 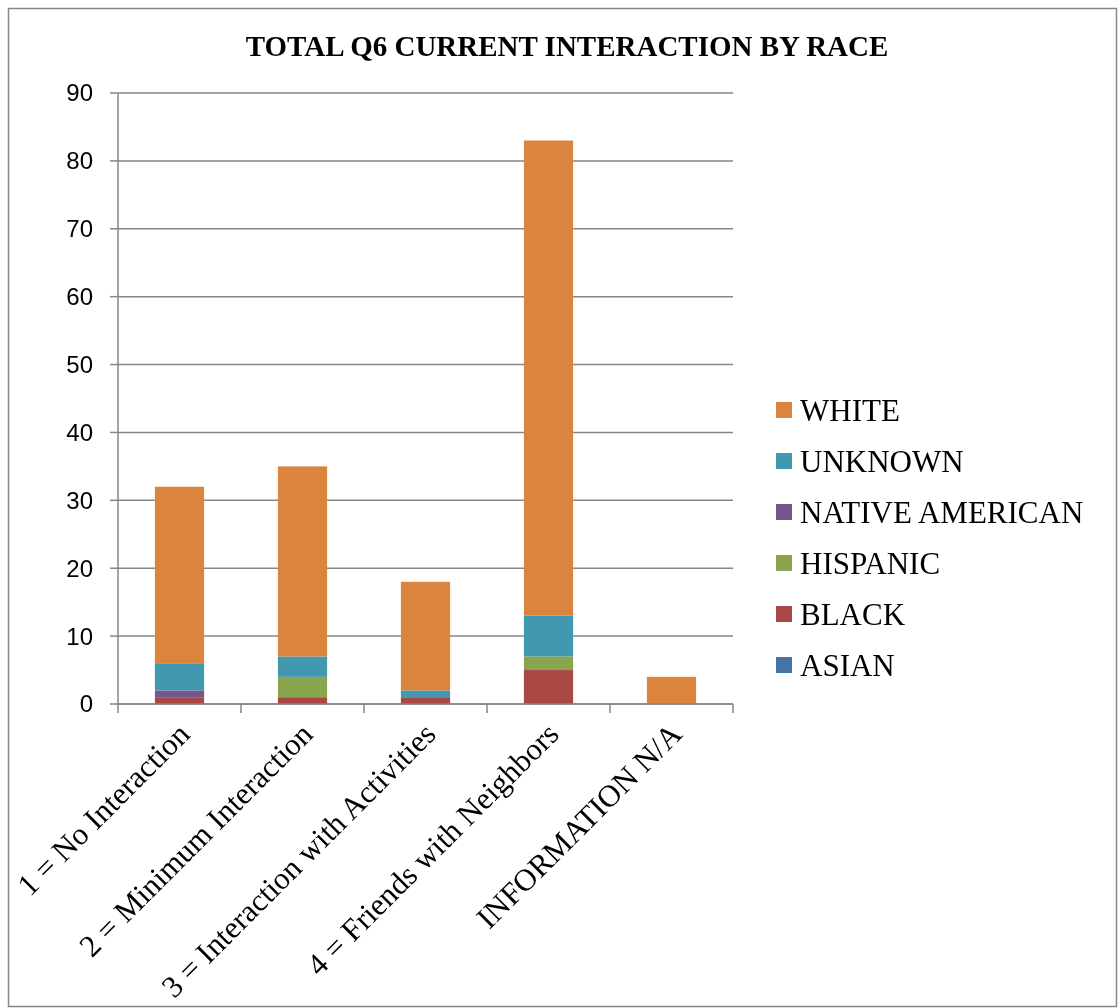 What do you see at coordinates (850, 410) in the screenshot?
I see `legend-label: WHITE` at bounding box center [850, 410].